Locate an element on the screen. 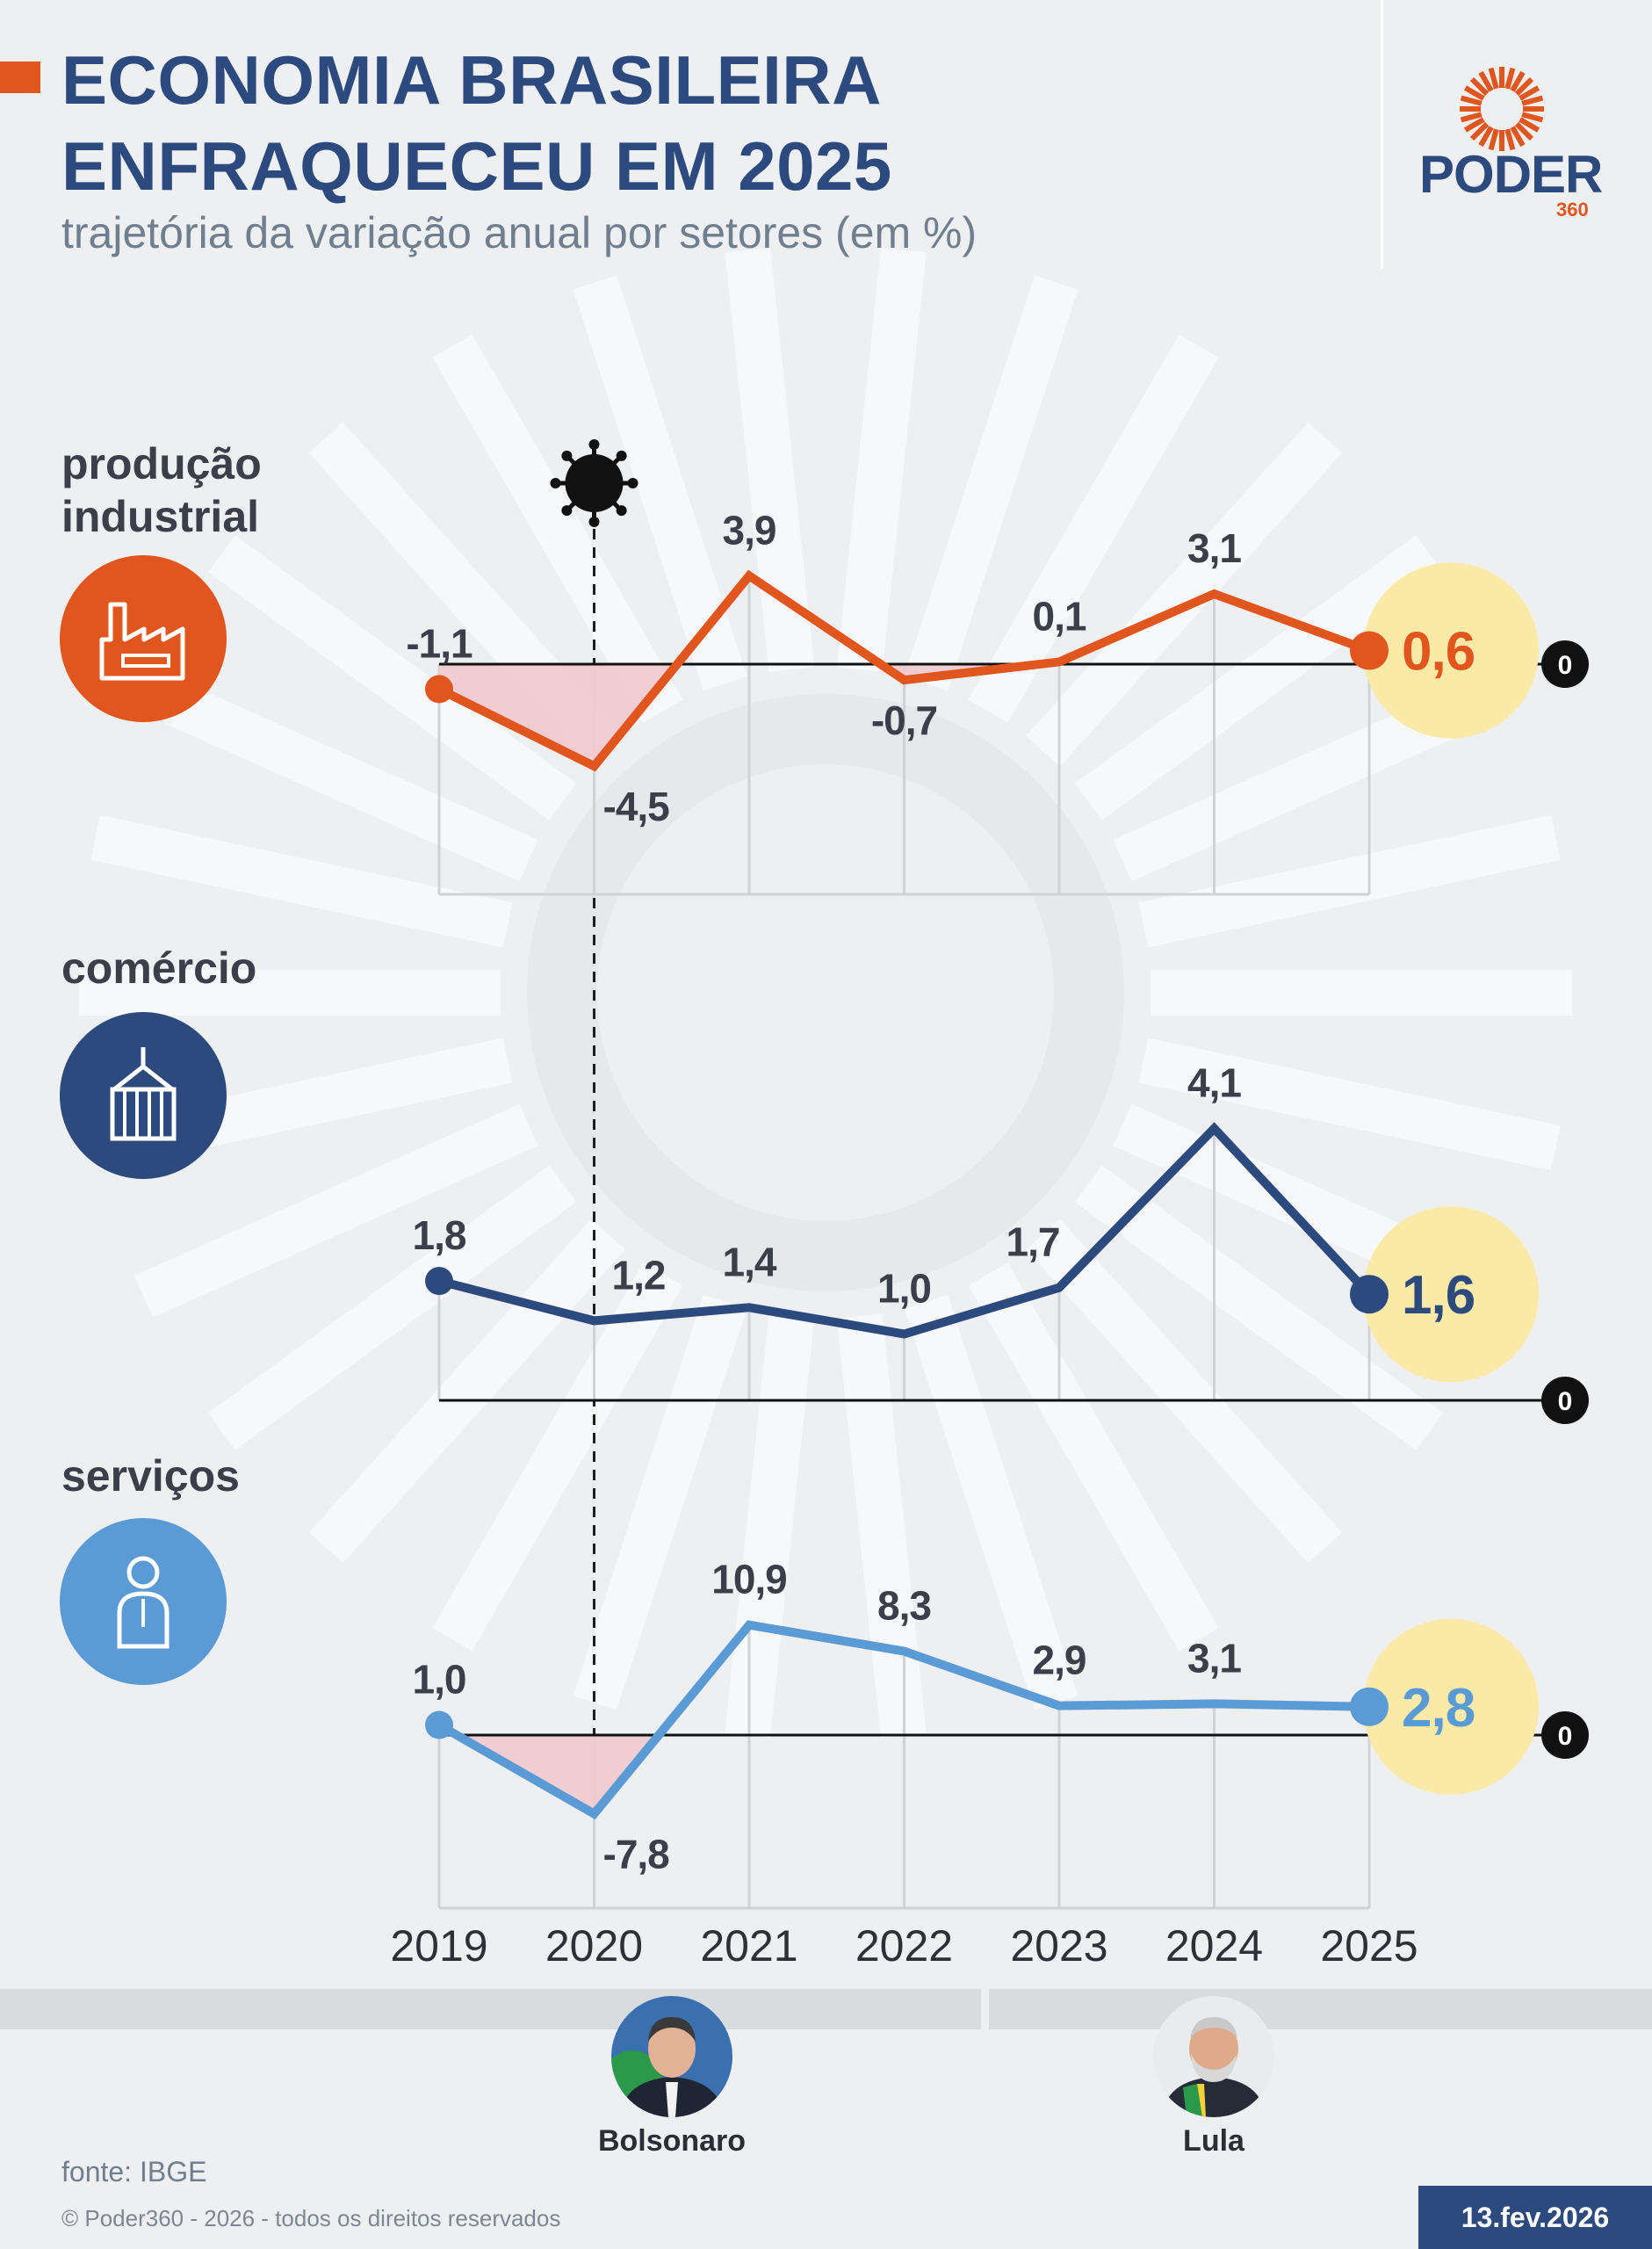  value-label: 3,9 is located at coordinates (749, 530).